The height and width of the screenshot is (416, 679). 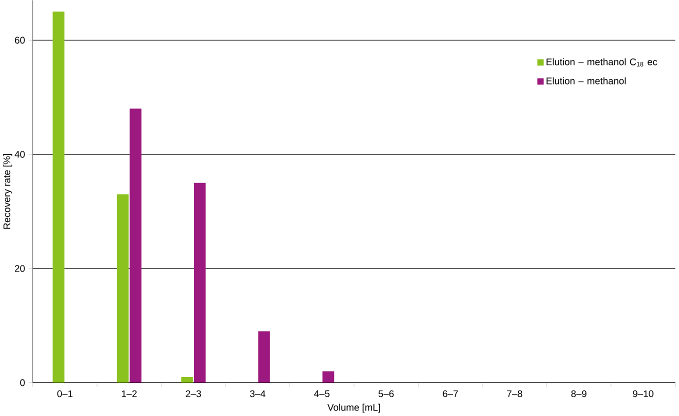 What do you see at coordinates (129, 394) in the screenshot?
I see `x-tick-label: 1–2` at bounding box center [129, 394].